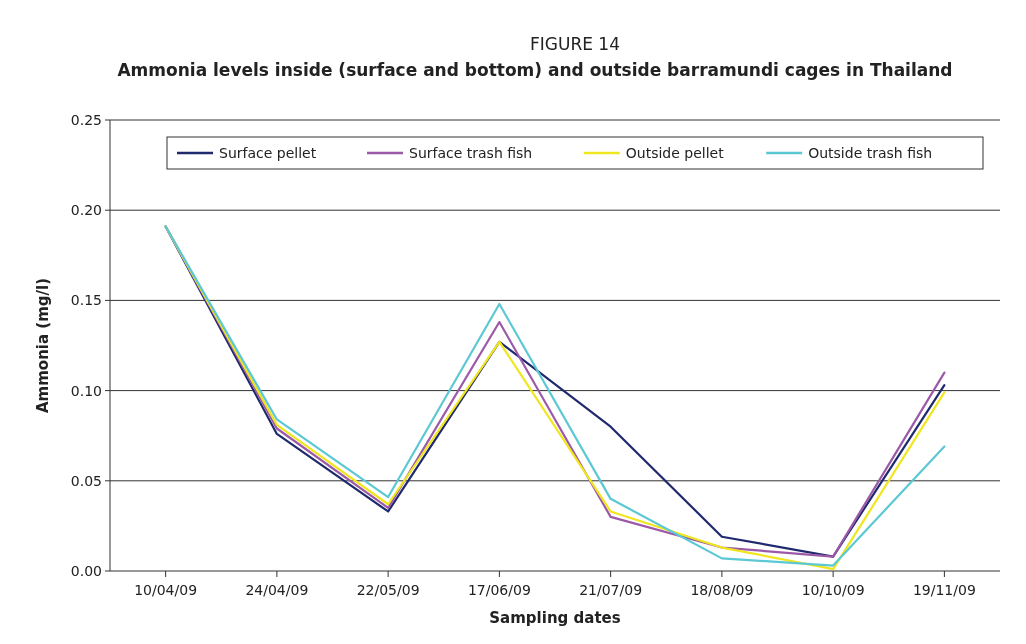  I want to click on y-tick-label: 0.00, so click(86, 570).